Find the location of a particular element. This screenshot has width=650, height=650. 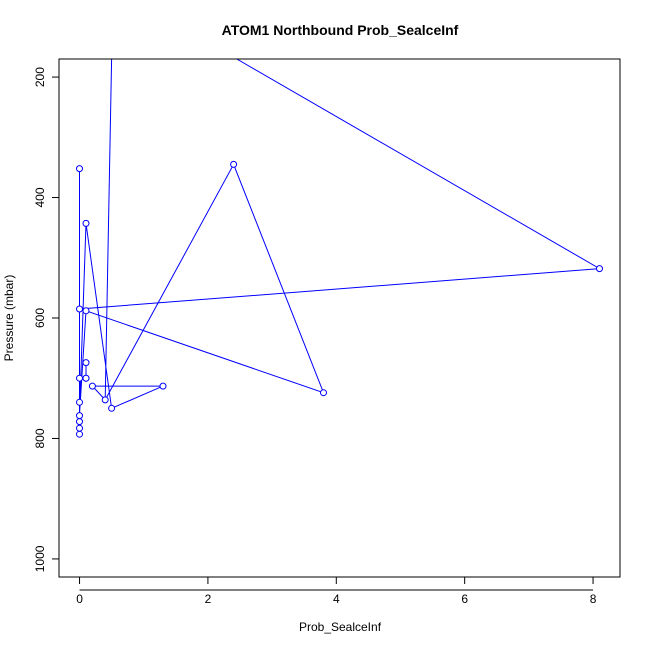

y-tick-label: 800 is located at coordinates (40, 438).